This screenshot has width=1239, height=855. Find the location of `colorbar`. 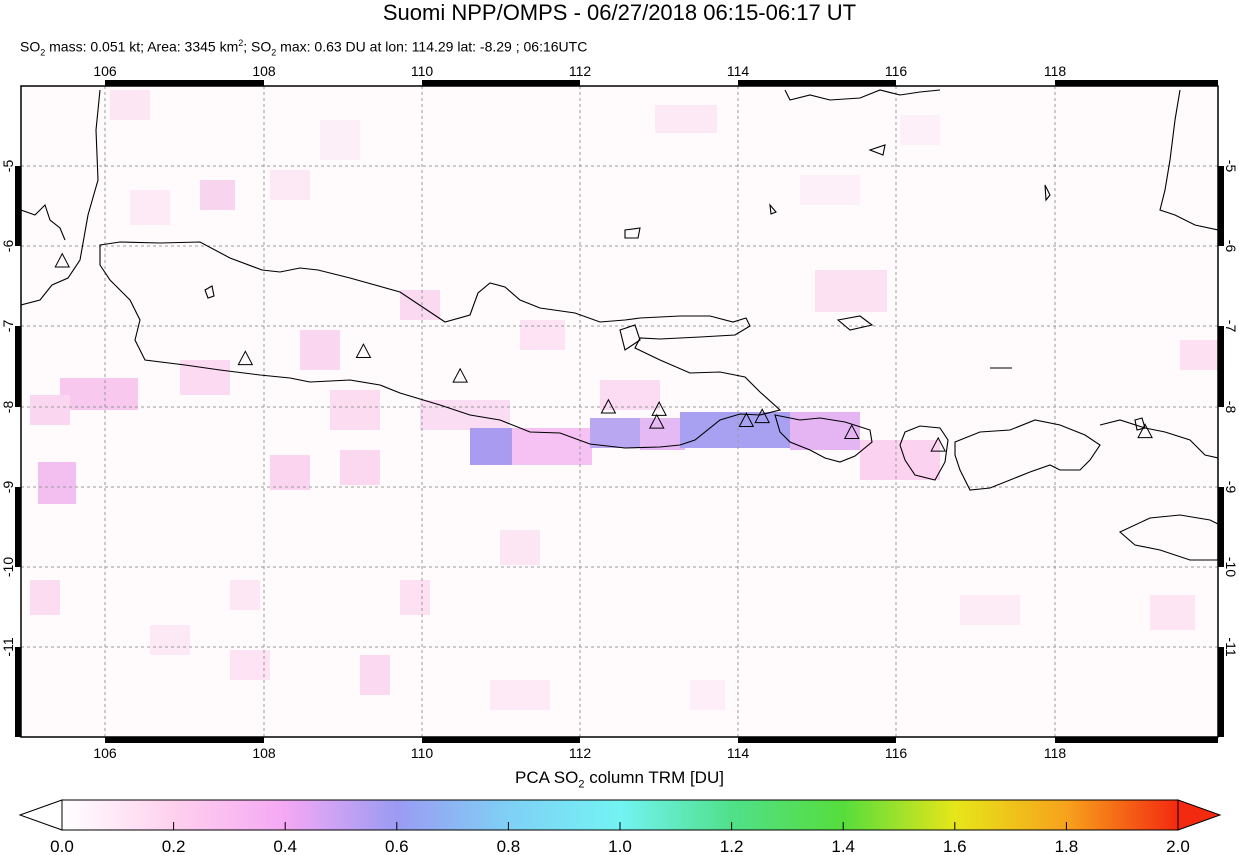

colorbar is located at coordinates (620, 815).